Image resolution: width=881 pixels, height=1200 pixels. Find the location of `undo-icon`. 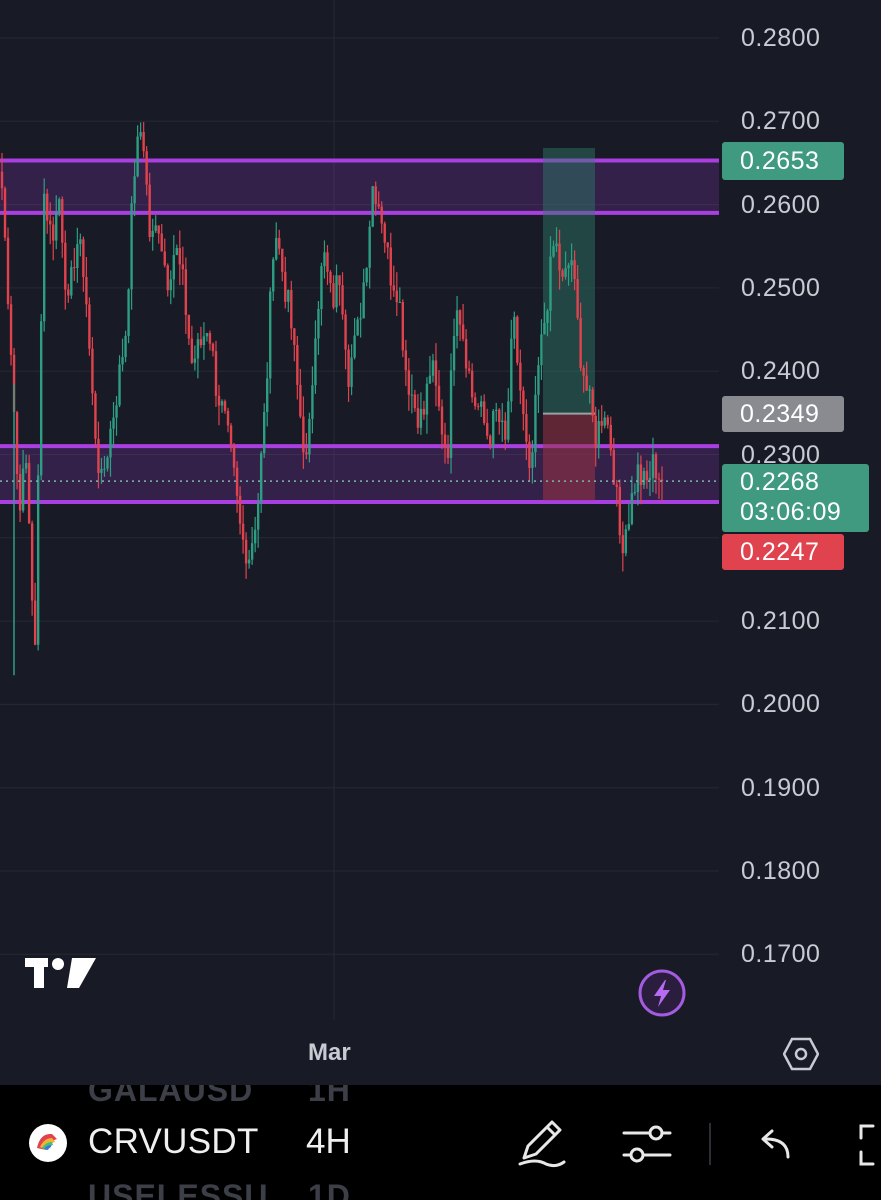

undo-icon is located at coordinates (774, 1146).